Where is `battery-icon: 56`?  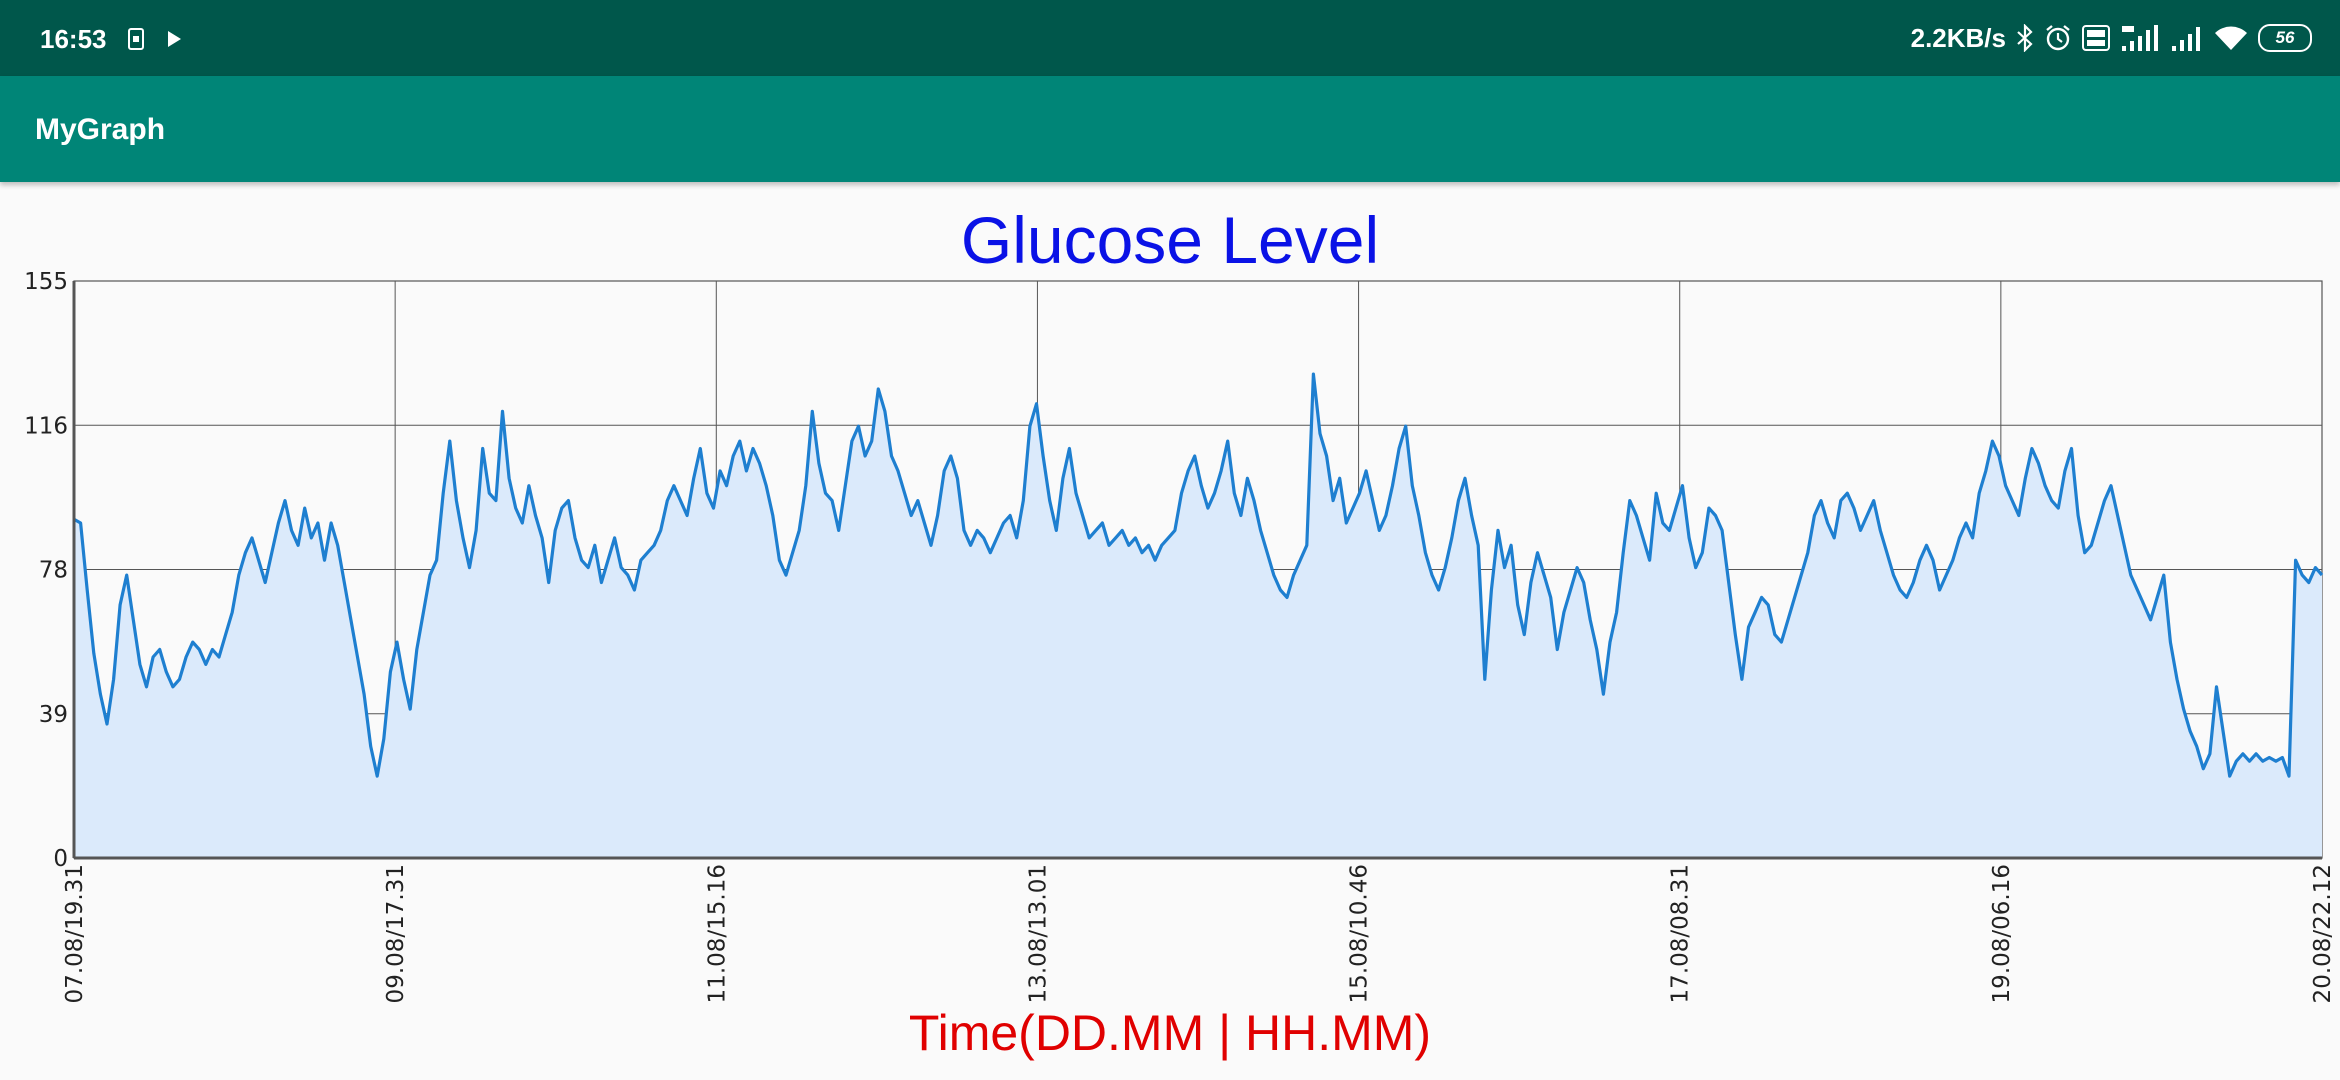 battery-icon: 56 is located at coordinates (2285, 38).